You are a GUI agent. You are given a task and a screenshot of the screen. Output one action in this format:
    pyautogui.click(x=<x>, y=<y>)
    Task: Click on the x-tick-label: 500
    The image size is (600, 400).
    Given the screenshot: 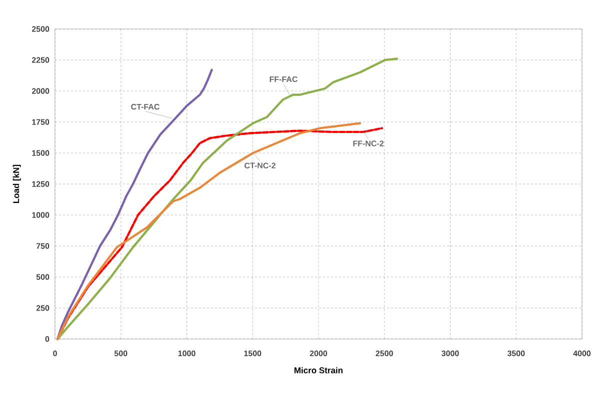 What is the action you would take?
    pyautogui.click(x=121, y=353)
    